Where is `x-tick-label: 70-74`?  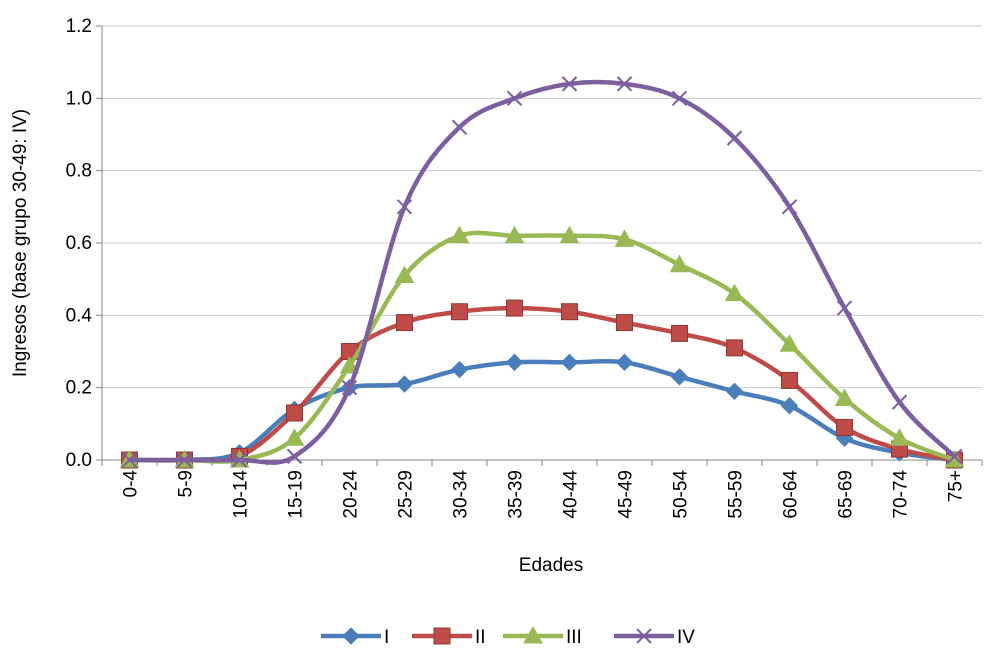
x-tick-label: 70-74 is located at coordinates (901, 494).